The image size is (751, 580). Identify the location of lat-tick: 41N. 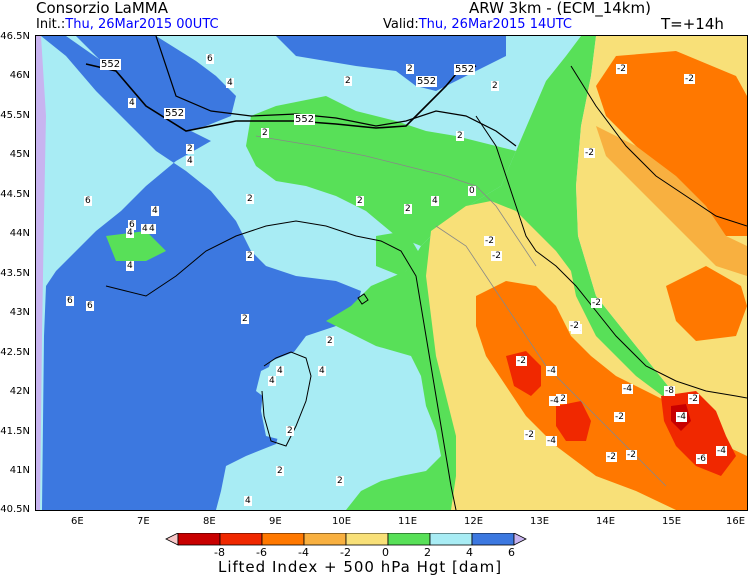
(19, 470).